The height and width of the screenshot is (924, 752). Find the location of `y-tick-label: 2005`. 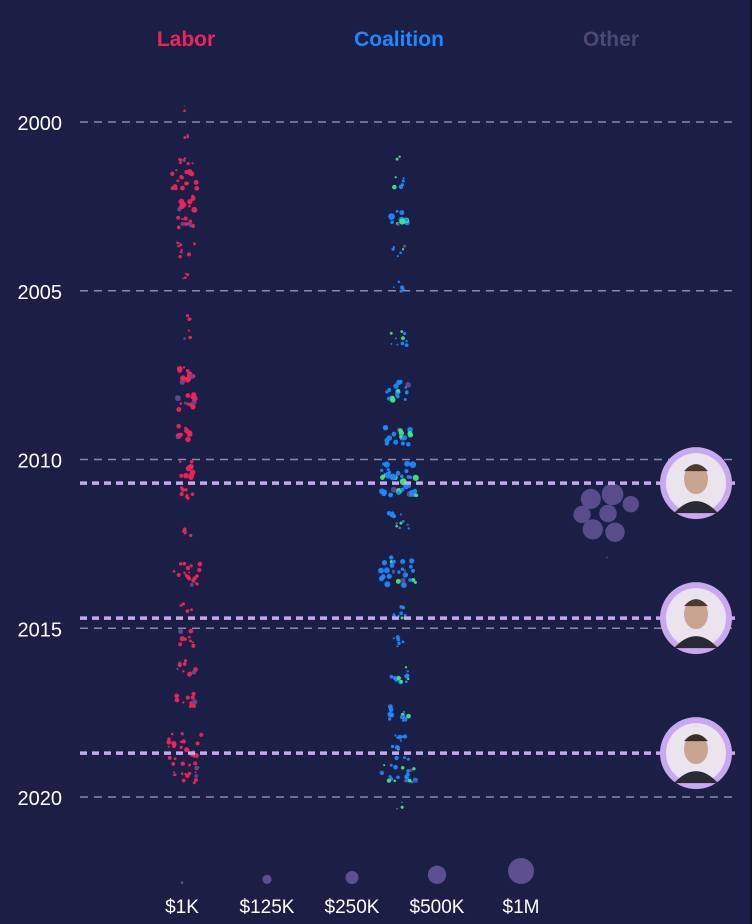

y-tick-label: 2005 is located at coordinates (40, 293).